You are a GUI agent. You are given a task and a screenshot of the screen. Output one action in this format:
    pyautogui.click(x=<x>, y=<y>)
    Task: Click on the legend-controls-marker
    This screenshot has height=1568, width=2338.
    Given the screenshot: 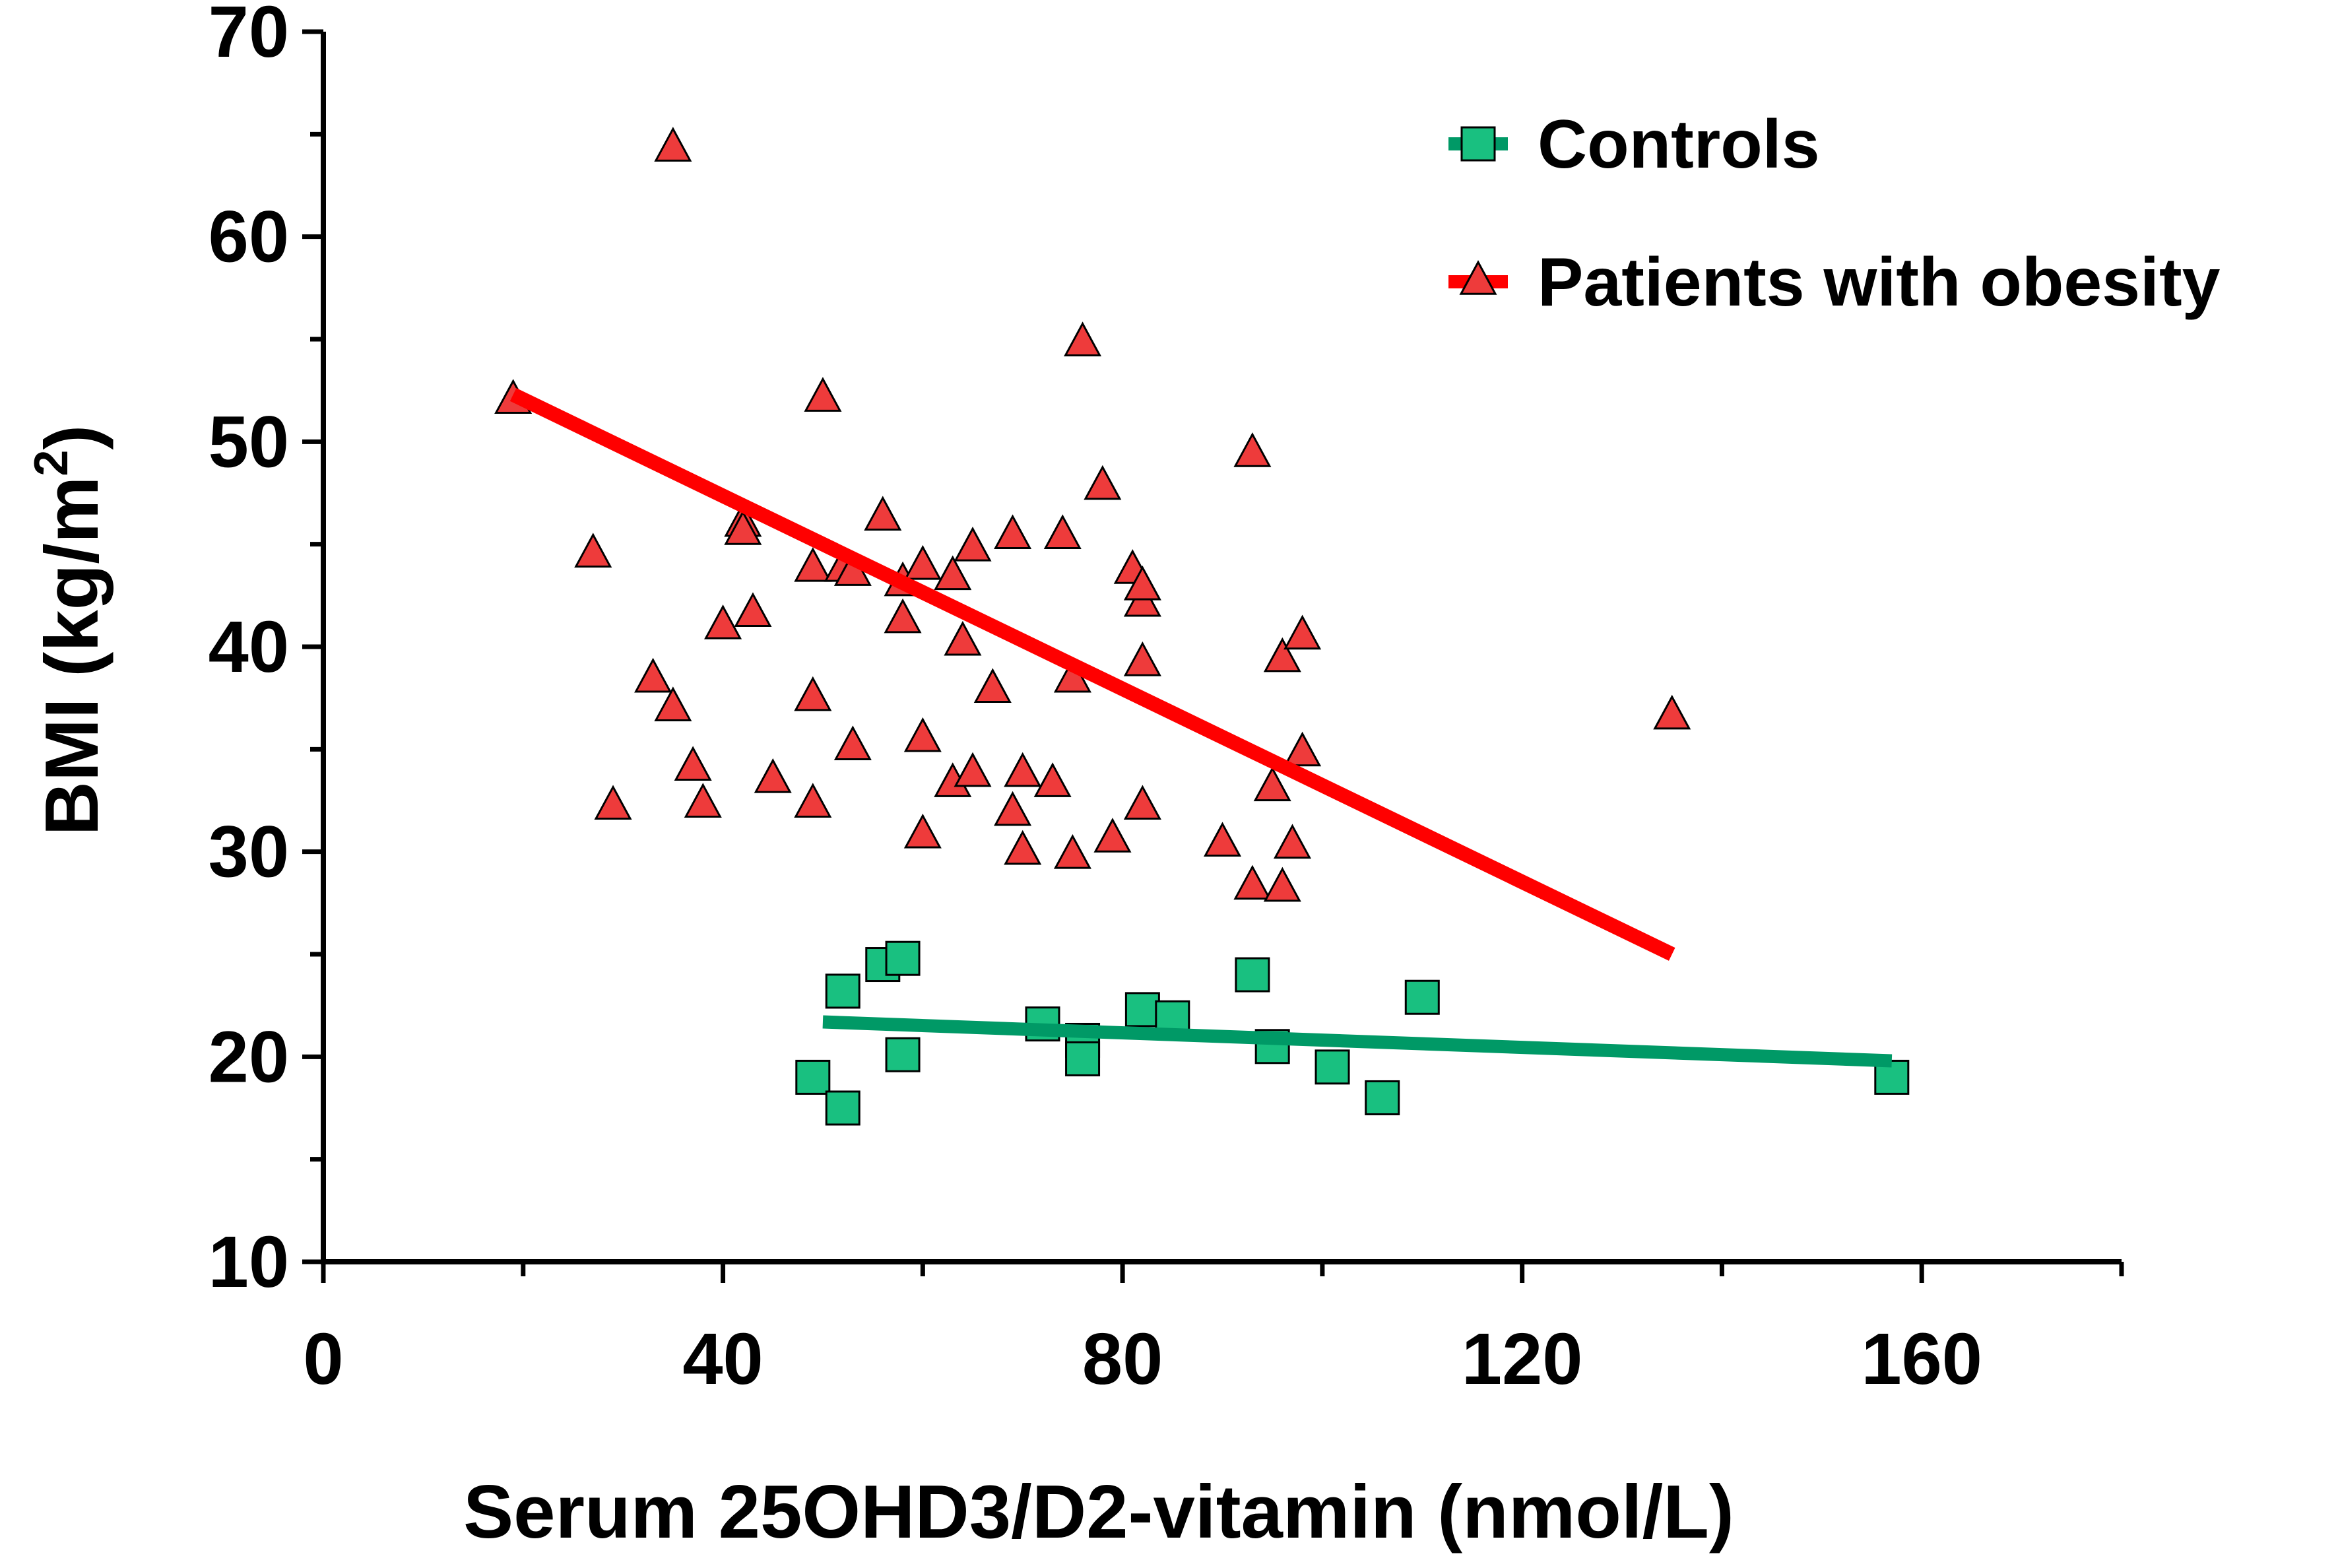 What is the action you would take?
    pyautogui.click(x=1478, y=144)
    